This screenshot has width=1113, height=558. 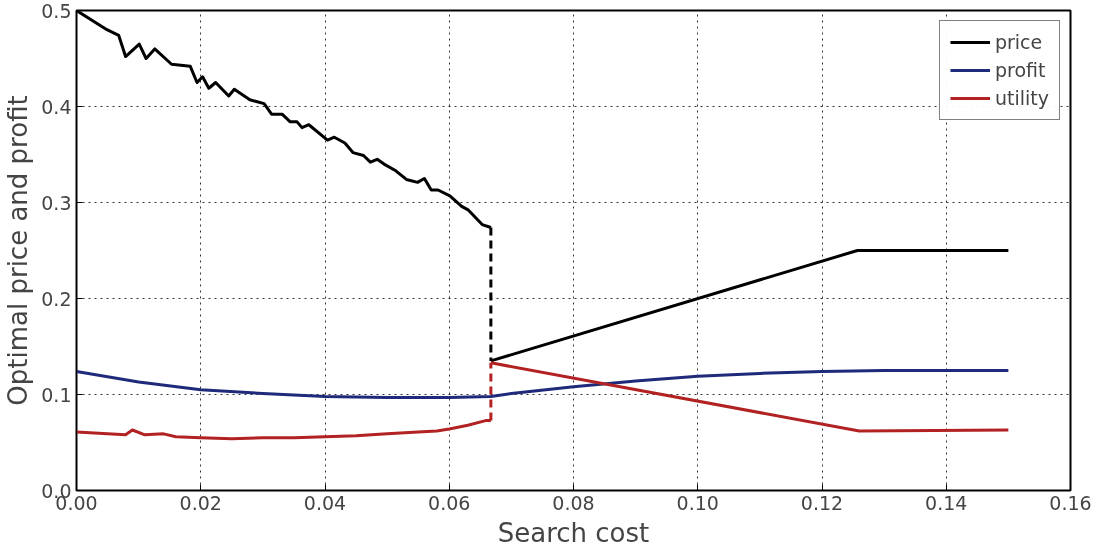 I want to click on y-tick-label: 0.2, so click(x=56, y=298).